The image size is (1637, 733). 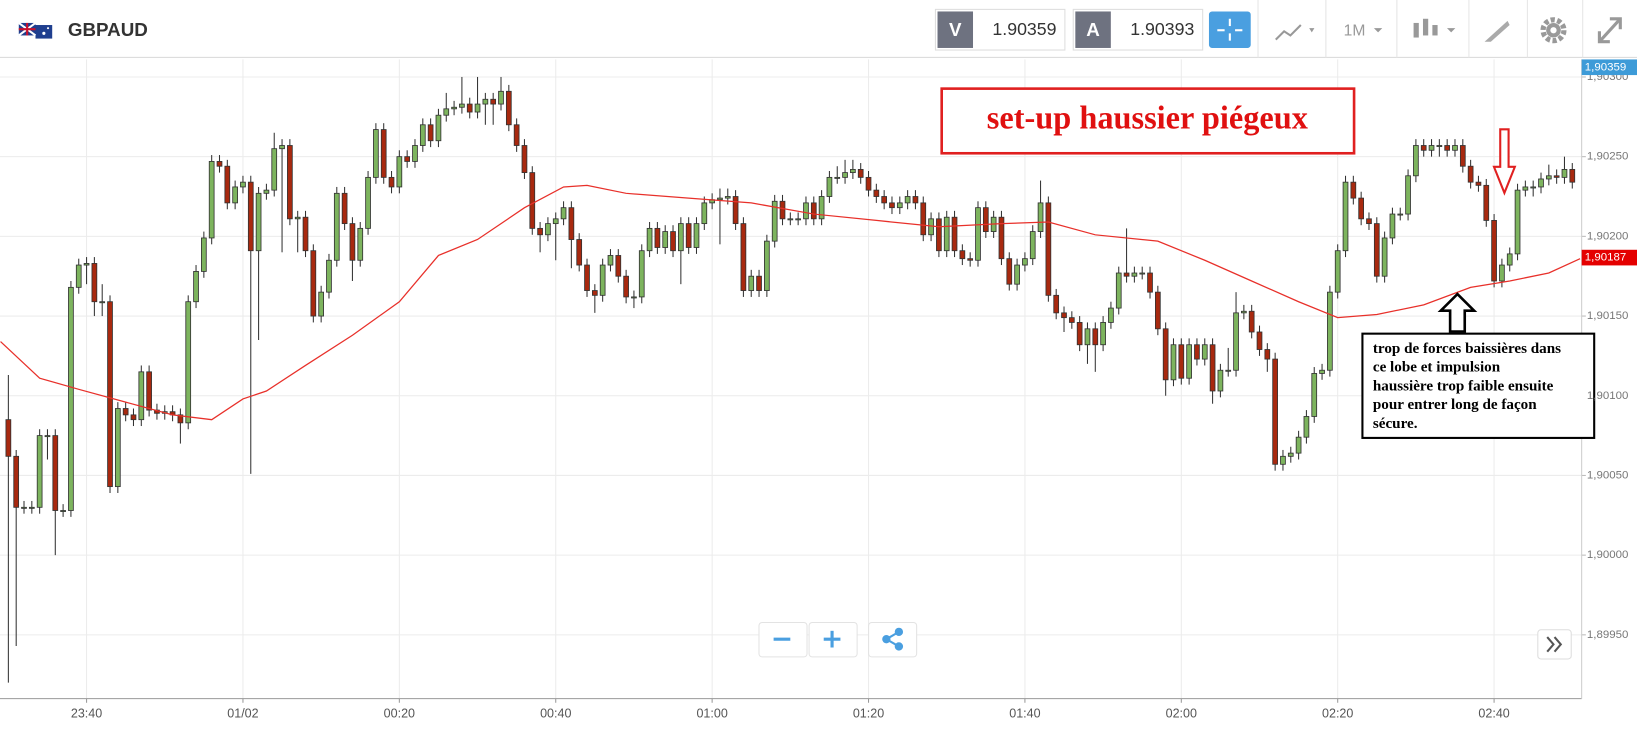 What do you see at coordinates (1434, 28) in the screenshot?
I see `candles-button` at bounding box center [1434, 28].